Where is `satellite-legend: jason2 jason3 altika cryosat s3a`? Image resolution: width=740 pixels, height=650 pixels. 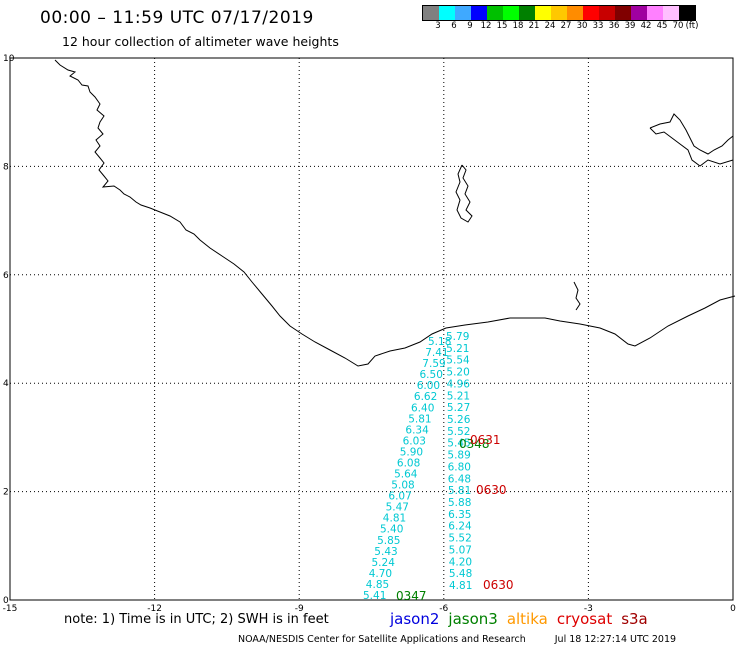 satellite-legend: jason2 jason3 altika cryosat s3a is located at coordinates (523, 619).